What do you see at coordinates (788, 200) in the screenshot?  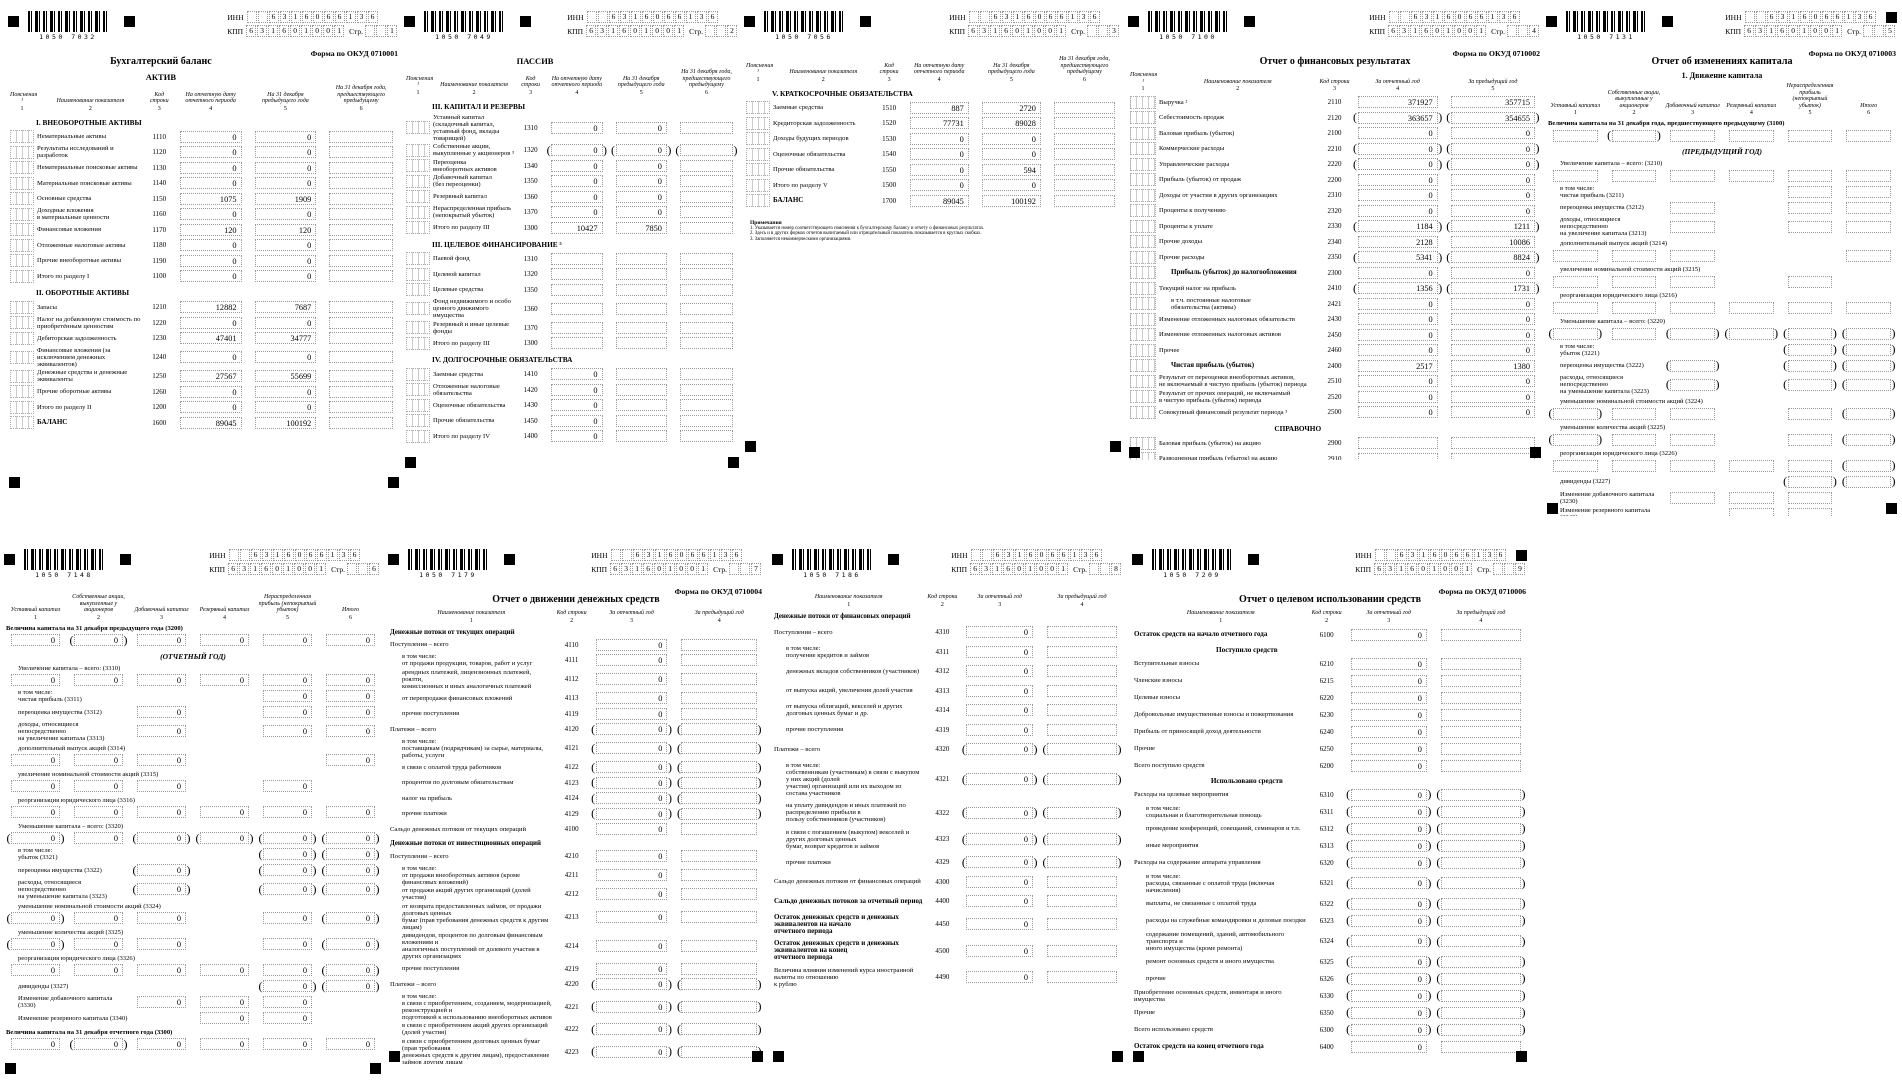 I see `row-label: БАЛАНС` at bounding box center [788, 200].